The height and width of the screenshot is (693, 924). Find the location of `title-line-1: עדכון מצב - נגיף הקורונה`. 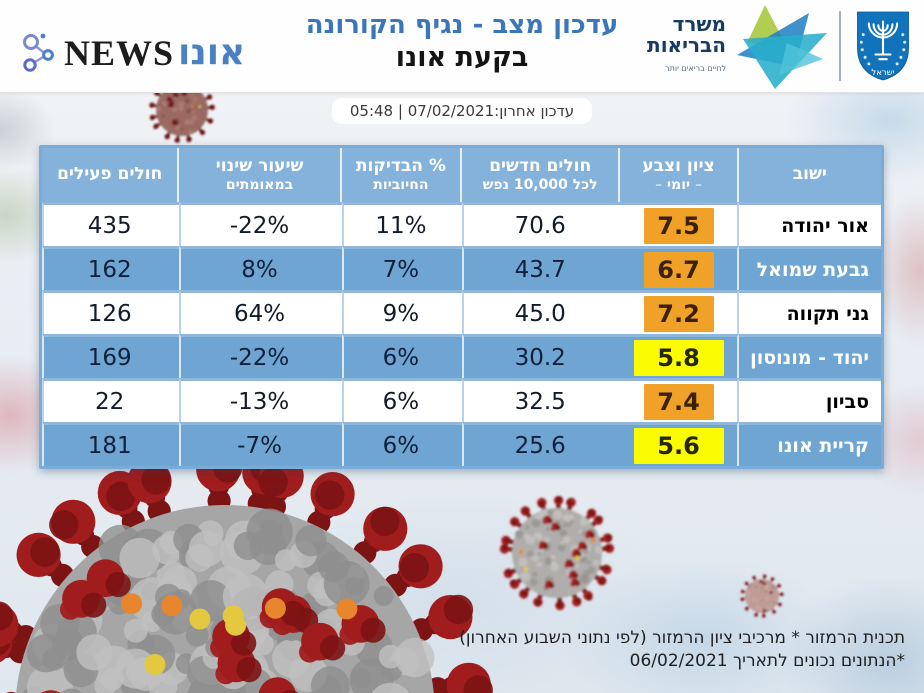

title-line-1: עדכון מצב - נגיף הקורונה is located at coordinates (462, 25).